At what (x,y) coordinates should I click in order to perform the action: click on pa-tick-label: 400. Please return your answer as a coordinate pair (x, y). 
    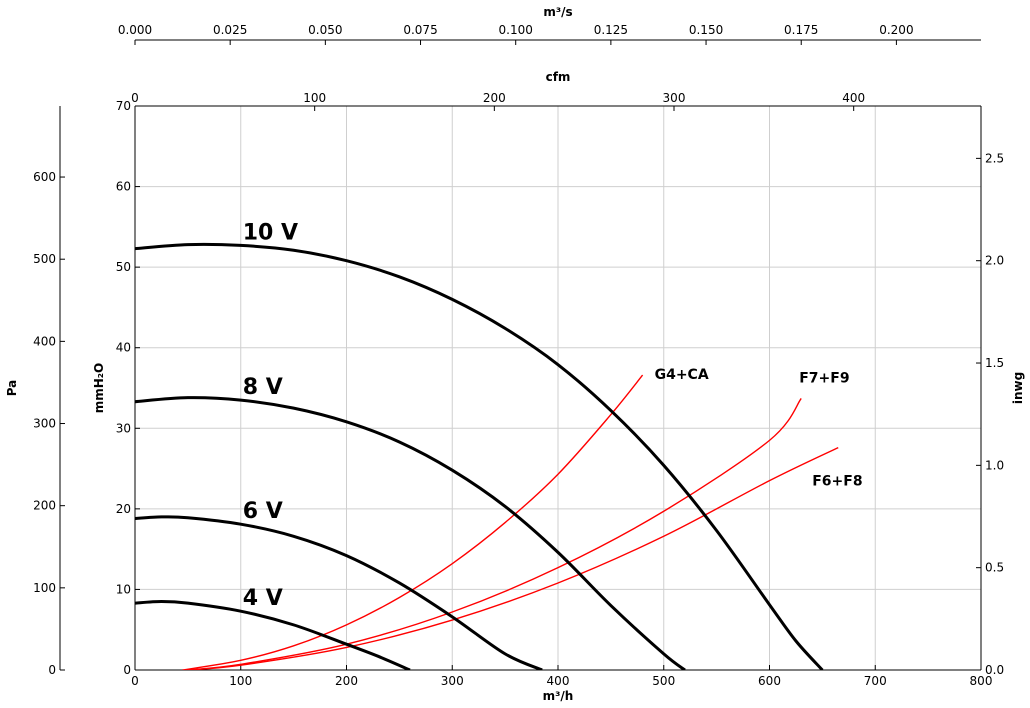
    Looking at the image, I should click on (44, 341).